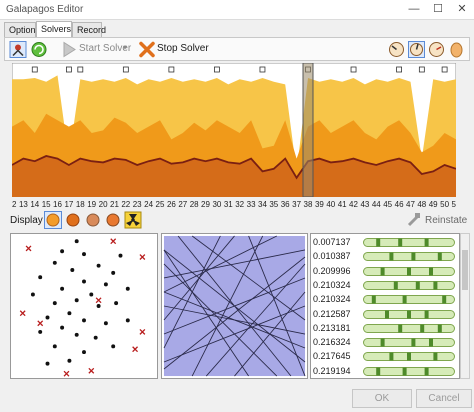 This screenshot has width=474, height=412. I want to click on solver-type-icon, so click(18, 49).